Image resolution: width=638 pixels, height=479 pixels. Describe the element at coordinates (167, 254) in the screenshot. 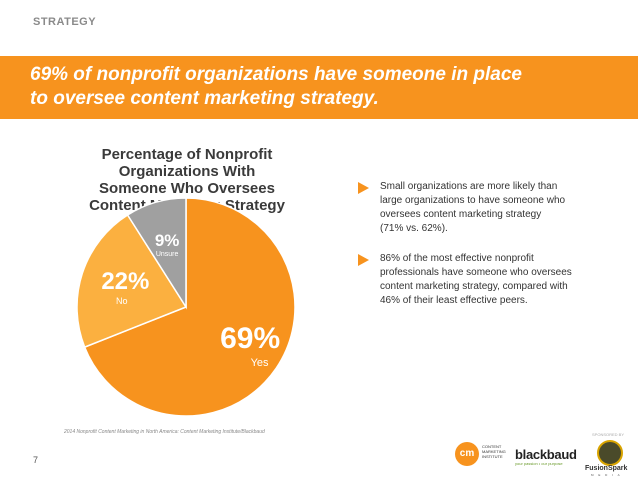

I see `pie-label-name: Unsure` at that location.